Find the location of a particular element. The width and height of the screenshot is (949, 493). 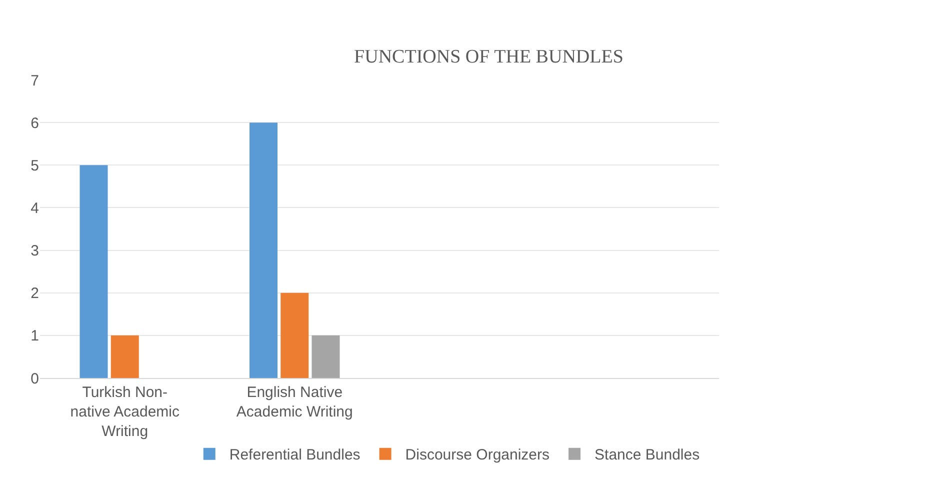

chart-title: FUNCTIONS OF THE BUNDLES is located at coordinates (489, 57).